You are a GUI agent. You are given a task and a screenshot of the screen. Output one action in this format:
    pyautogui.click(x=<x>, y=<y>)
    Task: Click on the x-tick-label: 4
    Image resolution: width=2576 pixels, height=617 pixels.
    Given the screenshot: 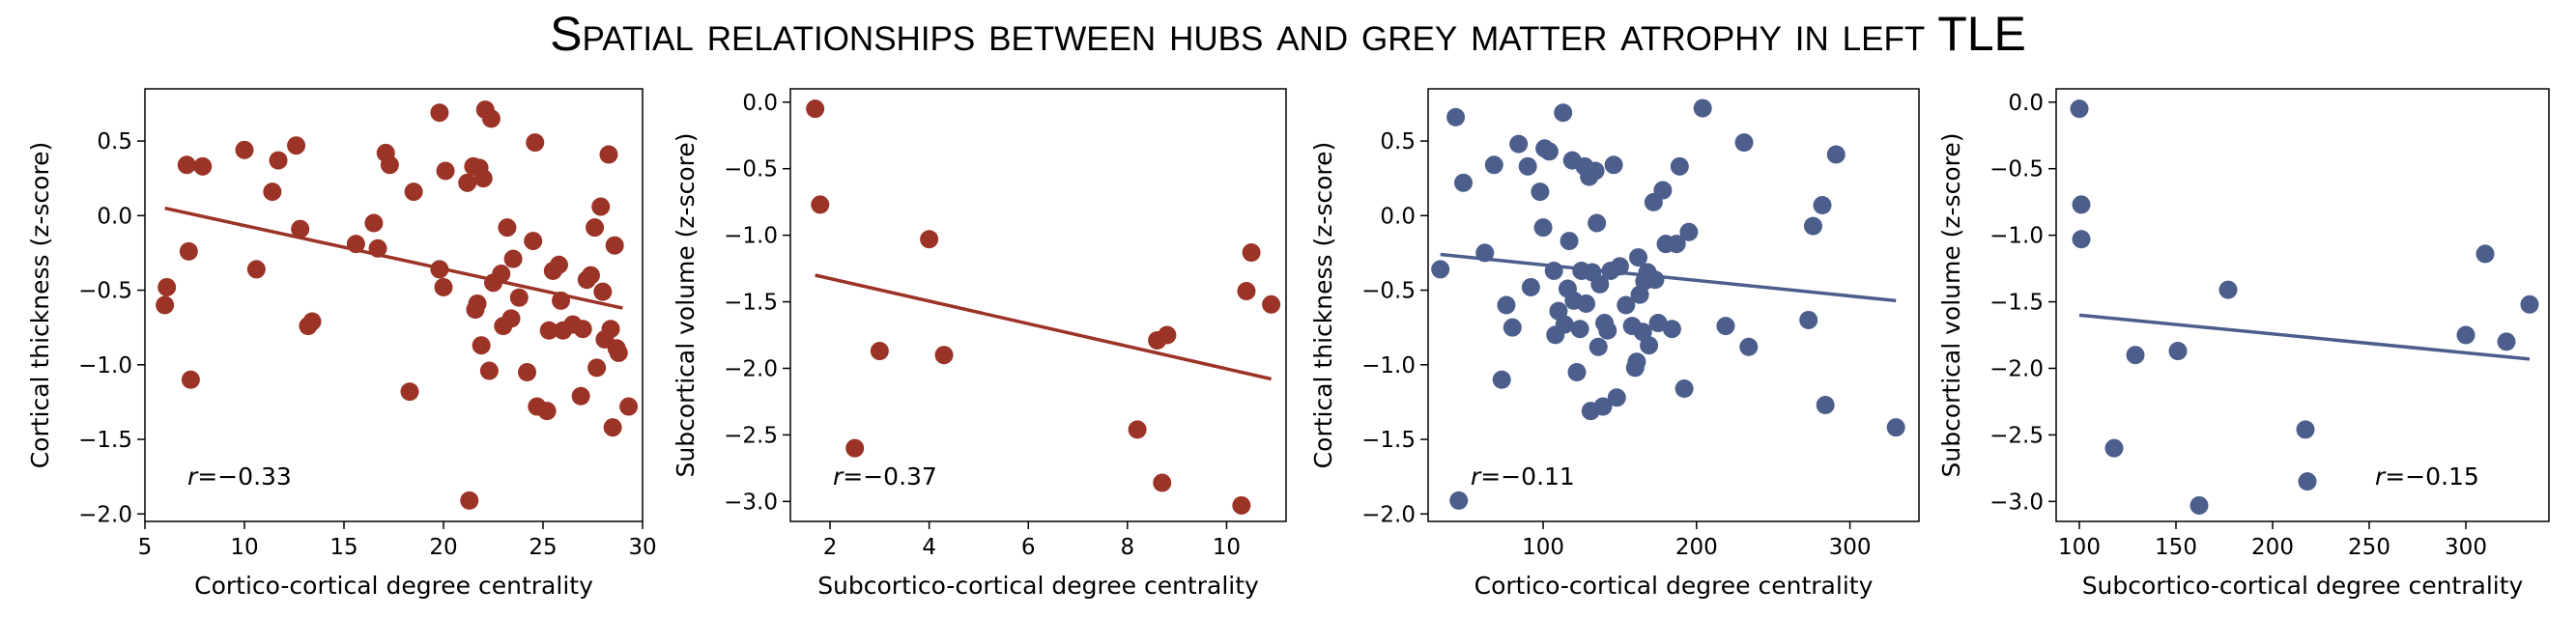 What is the action you would take?
    pyautogui.click(x=929, y=547)
    